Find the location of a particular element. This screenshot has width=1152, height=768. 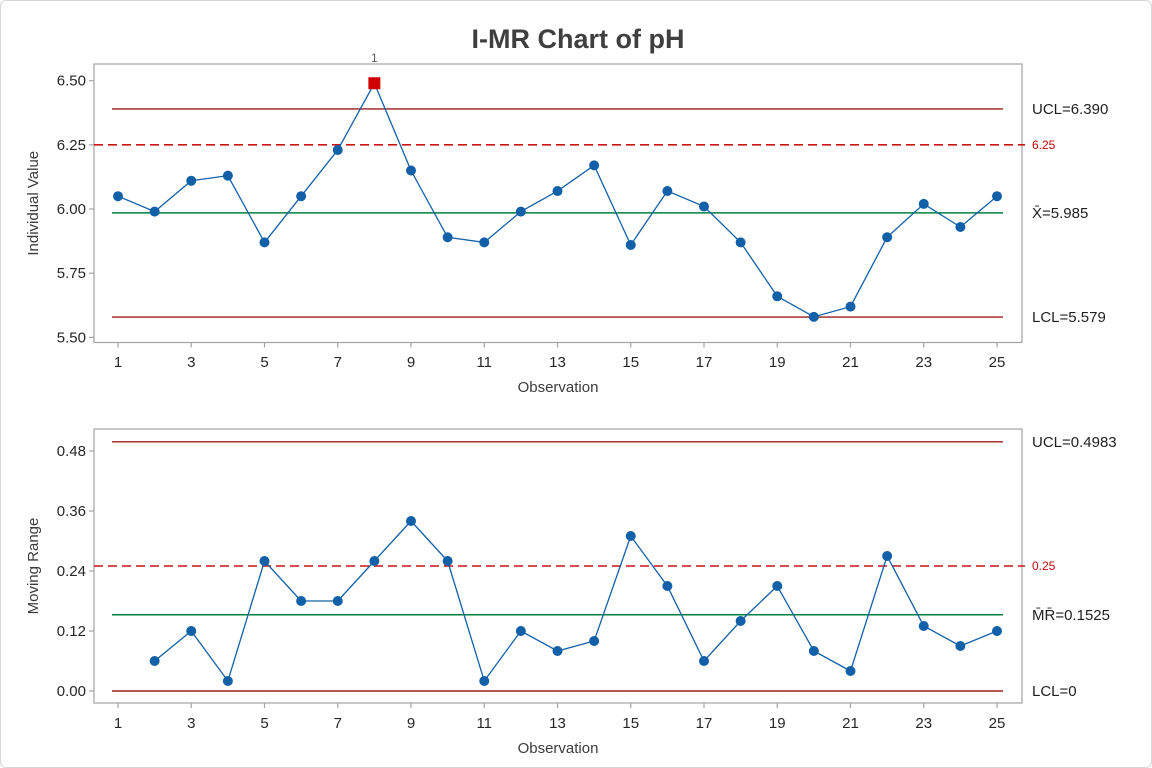

y-tick-label: 6.50 is located at coordinates (71, 81).